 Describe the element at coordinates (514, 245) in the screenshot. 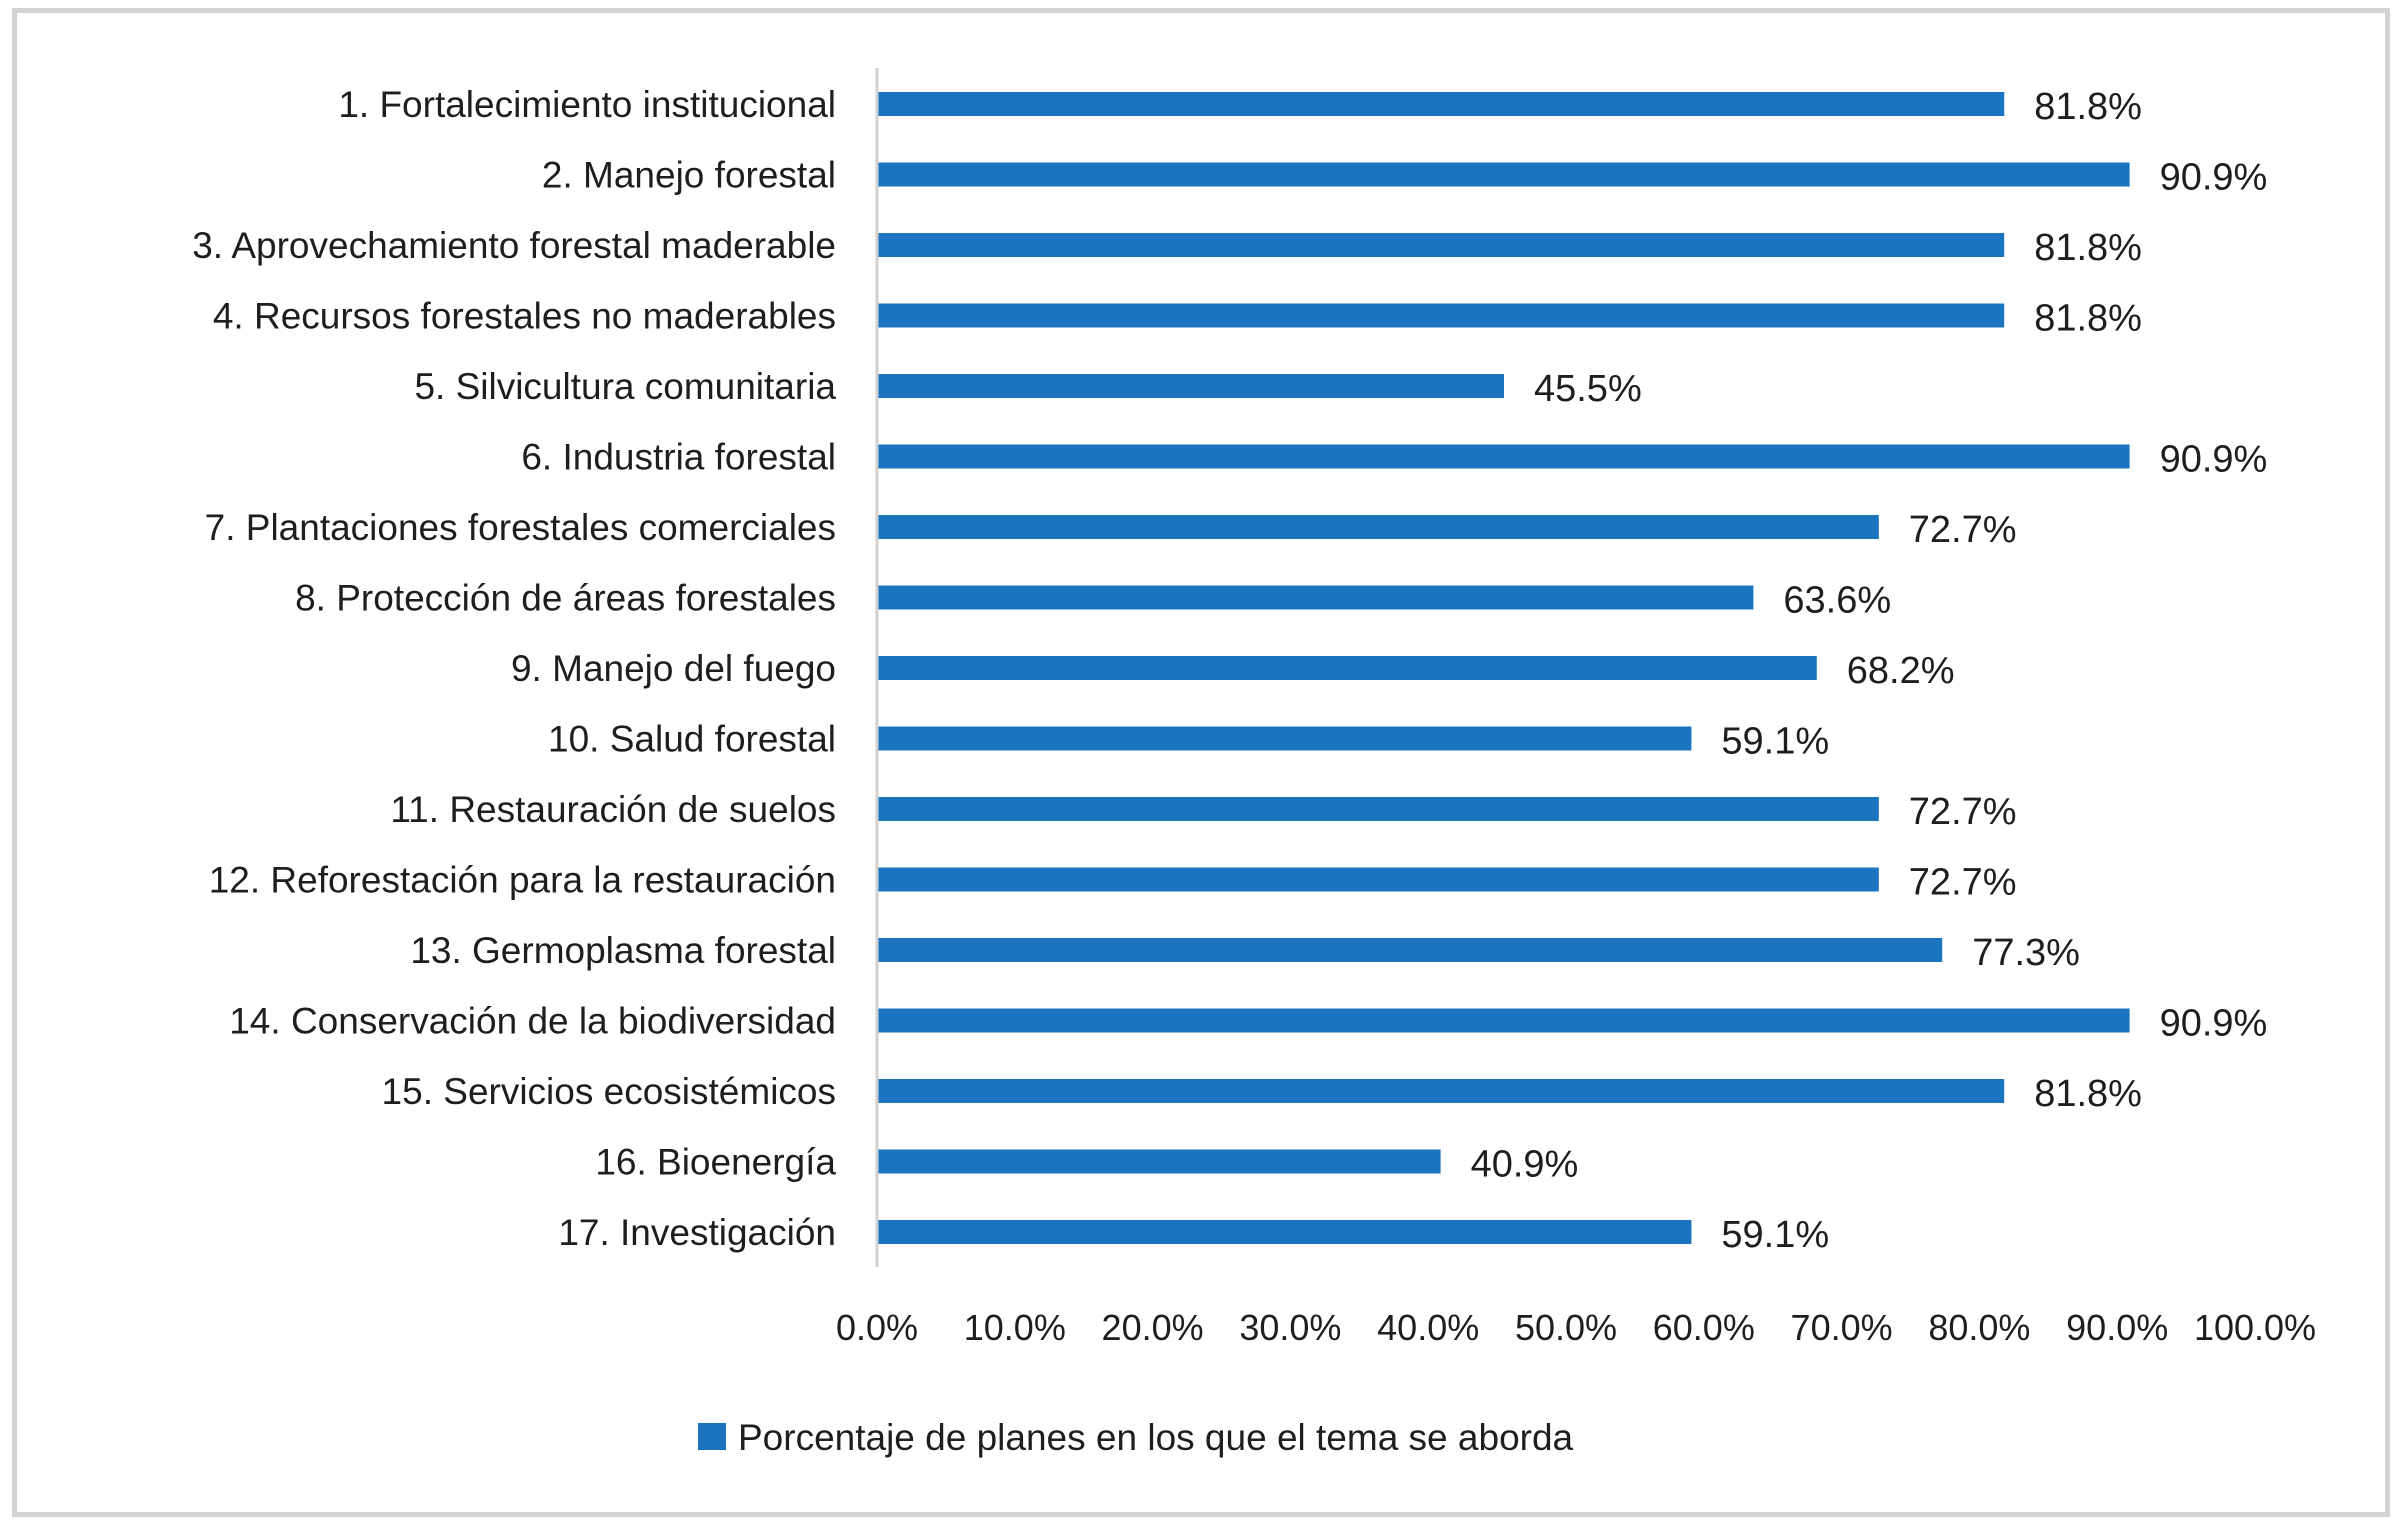

I see `category-label: 3. Aprovechamiento forestal maderable` at that location.